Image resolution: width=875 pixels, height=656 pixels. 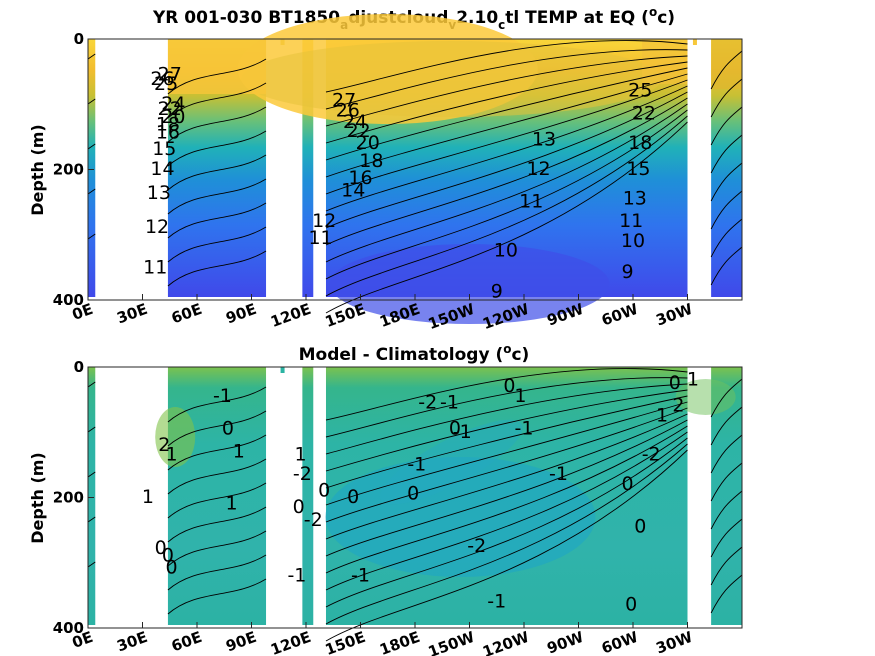 I want to click on top-contour-label-28: 25, so click(x=640, y=91).